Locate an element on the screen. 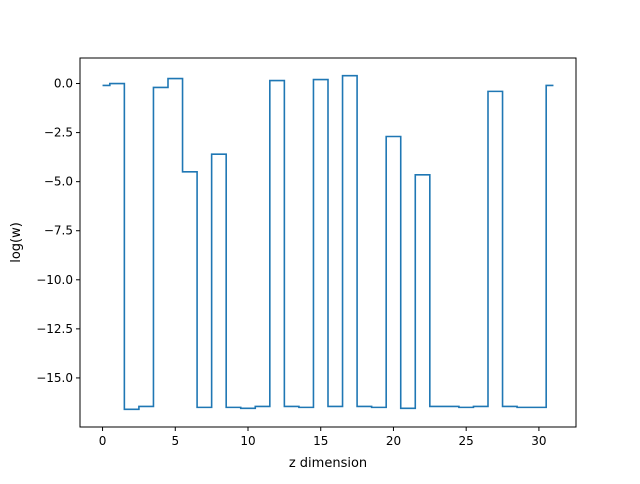  y-axis-ticks: 0.0 −2.5 −5.0 −7.5 −10.0 −12.5 −15.0 is located at coordinates (58, 231).